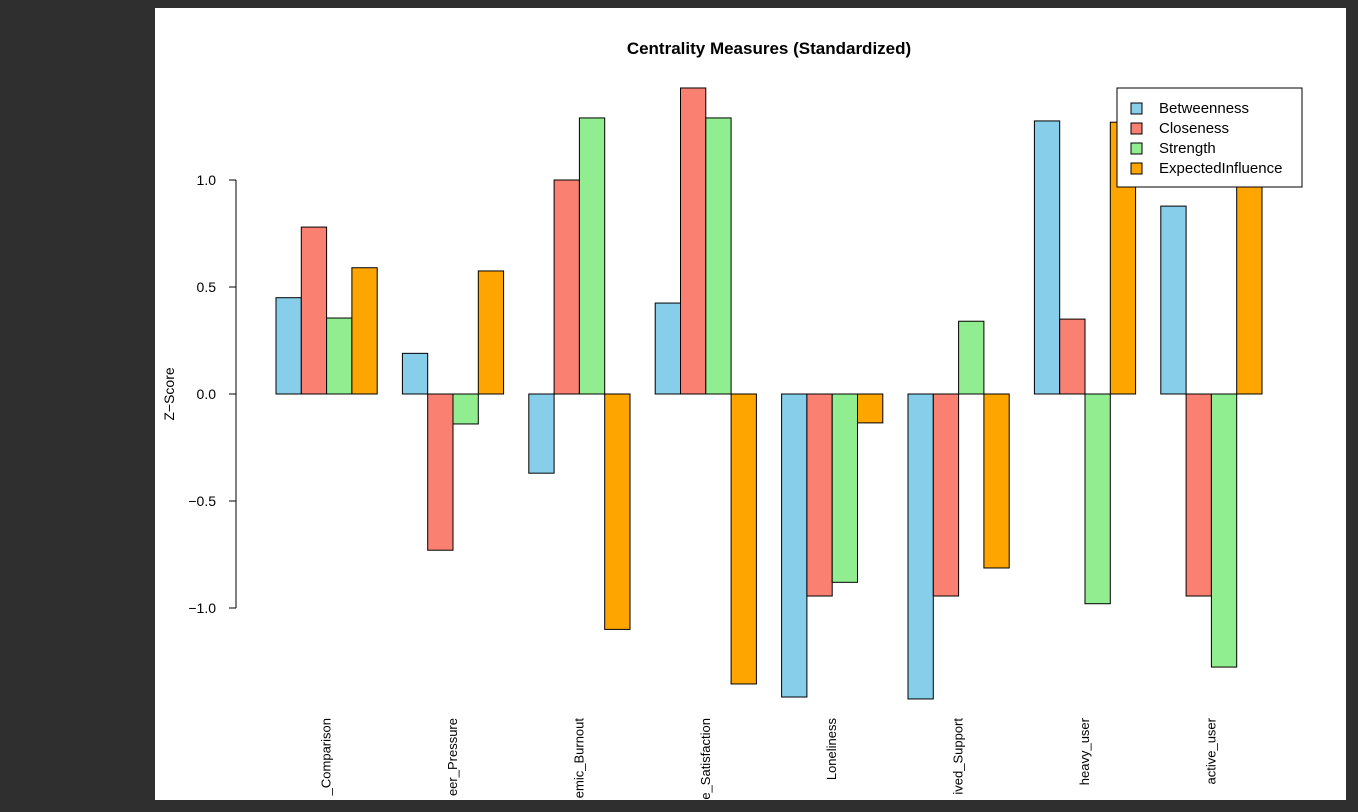  Describe the element at coordinates (578, 758) in the screenshot. I see `x-tick-label: emic_Burnout` at that location.